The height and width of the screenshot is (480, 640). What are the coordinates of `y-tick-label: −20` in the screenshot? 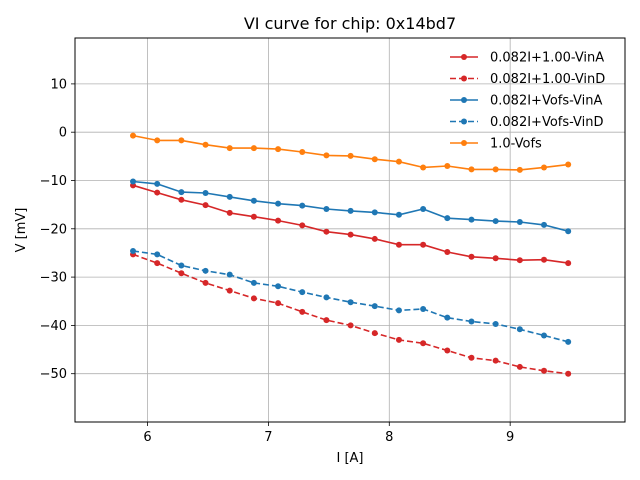 It's located at (53, 229).